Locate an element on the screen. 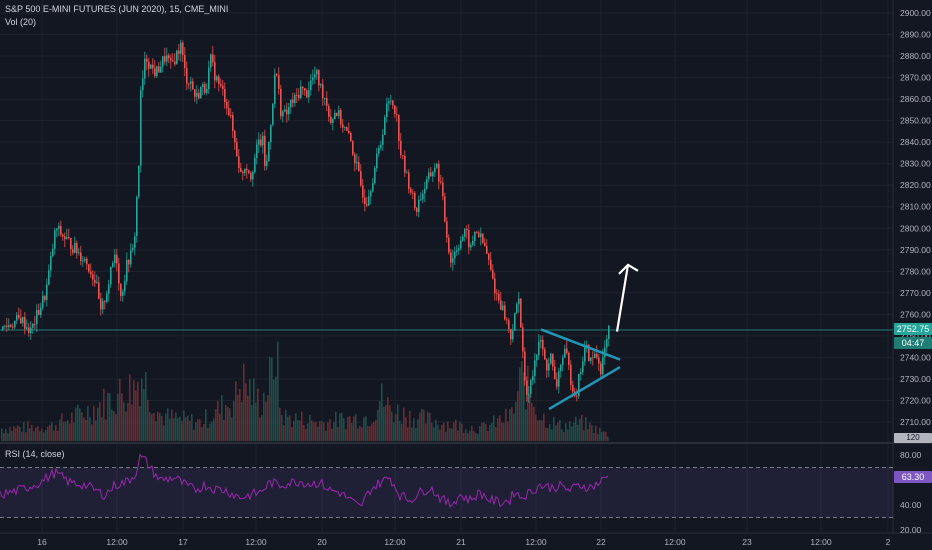 The image size is (932, 550). price-tick-label: 2880.00 is located at coordinates (915, 56).